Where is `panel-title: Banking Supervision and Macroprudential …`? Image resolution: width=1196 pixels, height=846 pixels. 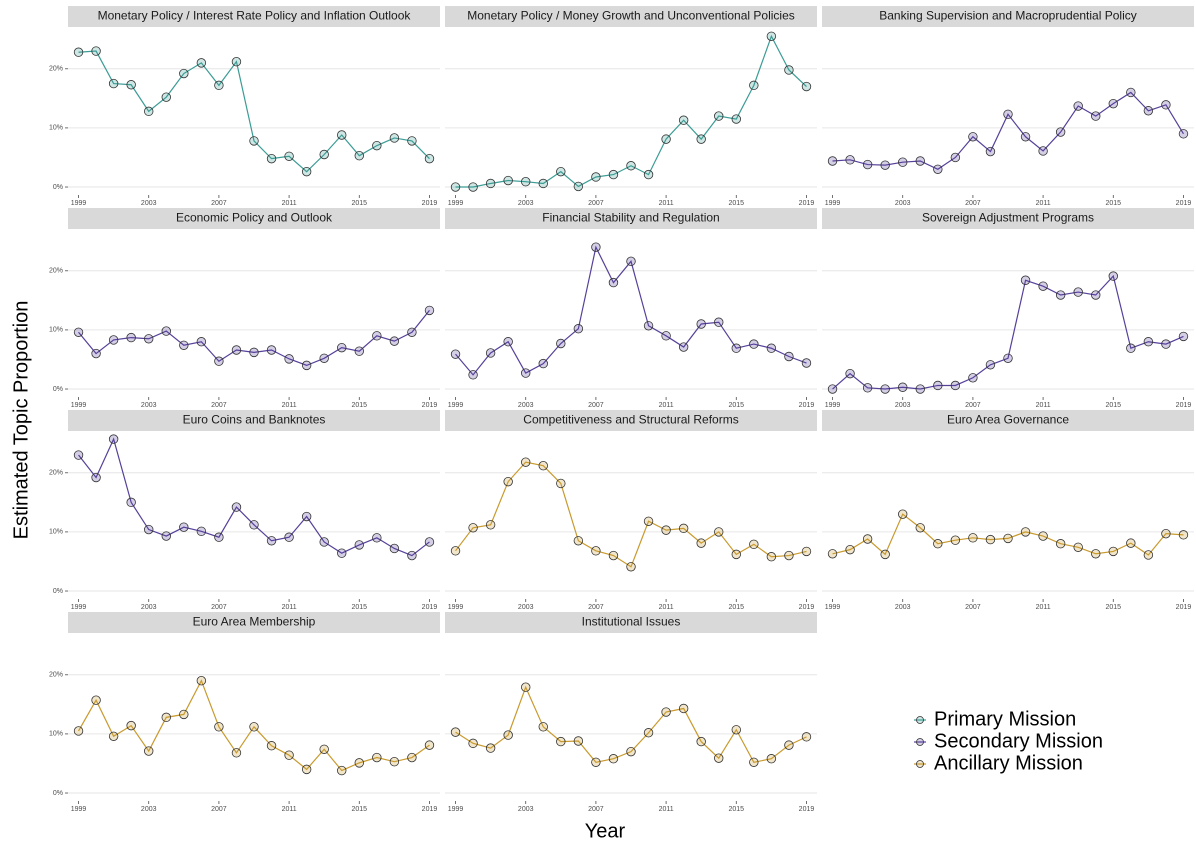 panel-title: Banking Supervision and Macroprudential … is located at coordinates (1007, 16).